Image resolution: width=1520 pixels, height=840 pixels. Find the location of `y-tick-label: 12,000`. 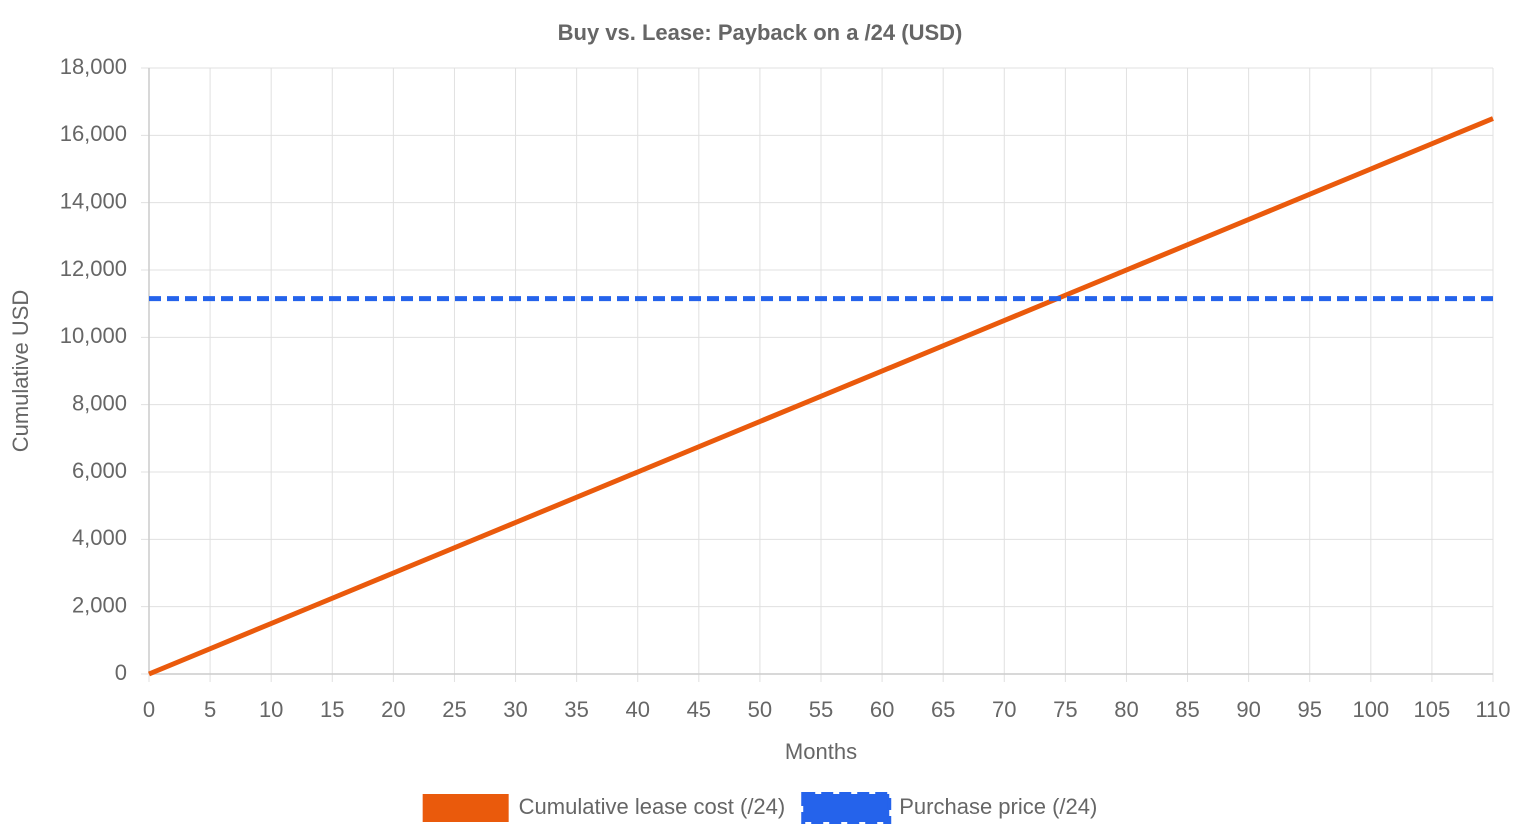

y-tick-label: 12,000 is located at coordinates (93, 268).